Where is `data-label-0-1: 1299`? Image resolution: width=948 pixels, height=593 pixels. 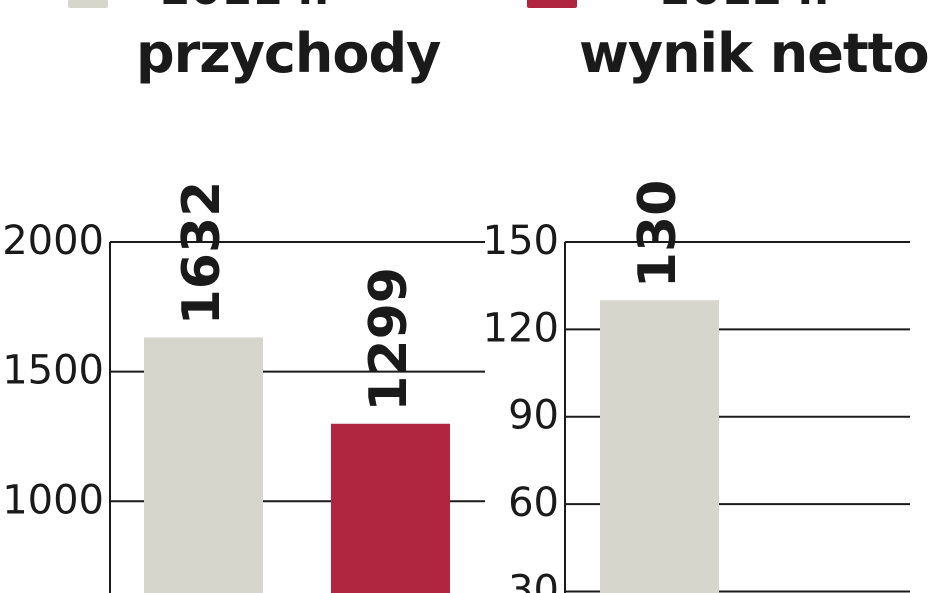 data-label-0-1: 1299 is located at coordinates (389, 339).